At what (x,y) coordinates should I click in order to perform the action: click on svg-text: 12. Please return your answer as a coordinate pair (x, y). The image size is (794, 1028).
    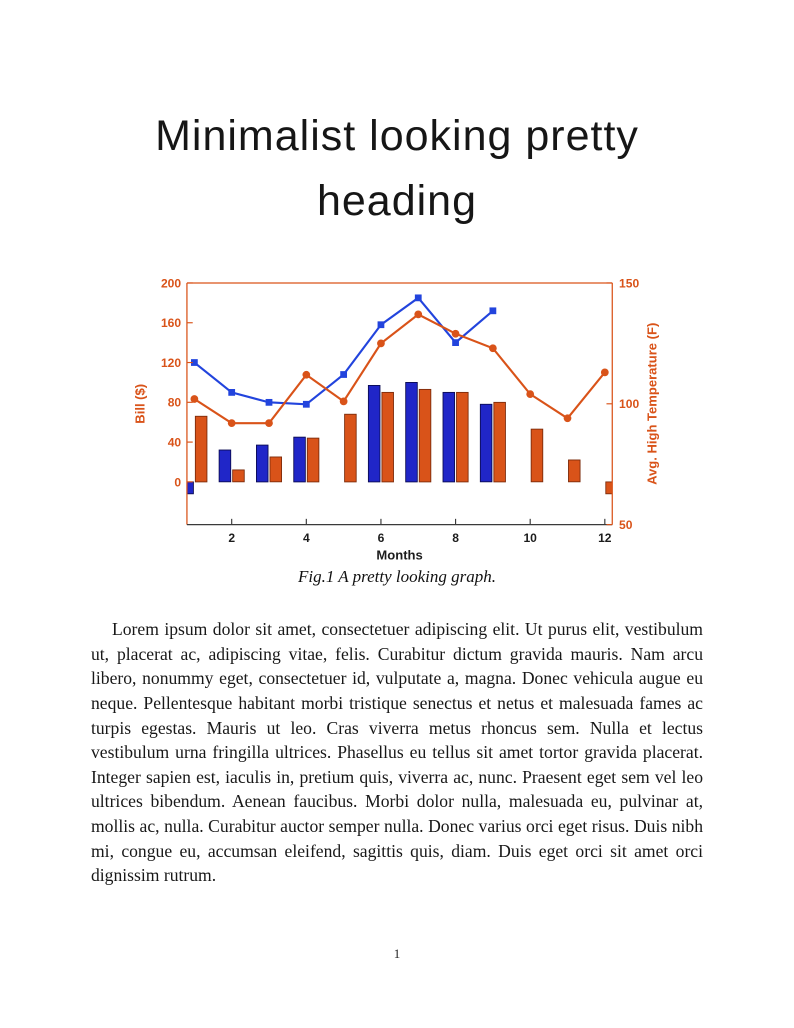
    Looking at the image, I should click on (605, 538).